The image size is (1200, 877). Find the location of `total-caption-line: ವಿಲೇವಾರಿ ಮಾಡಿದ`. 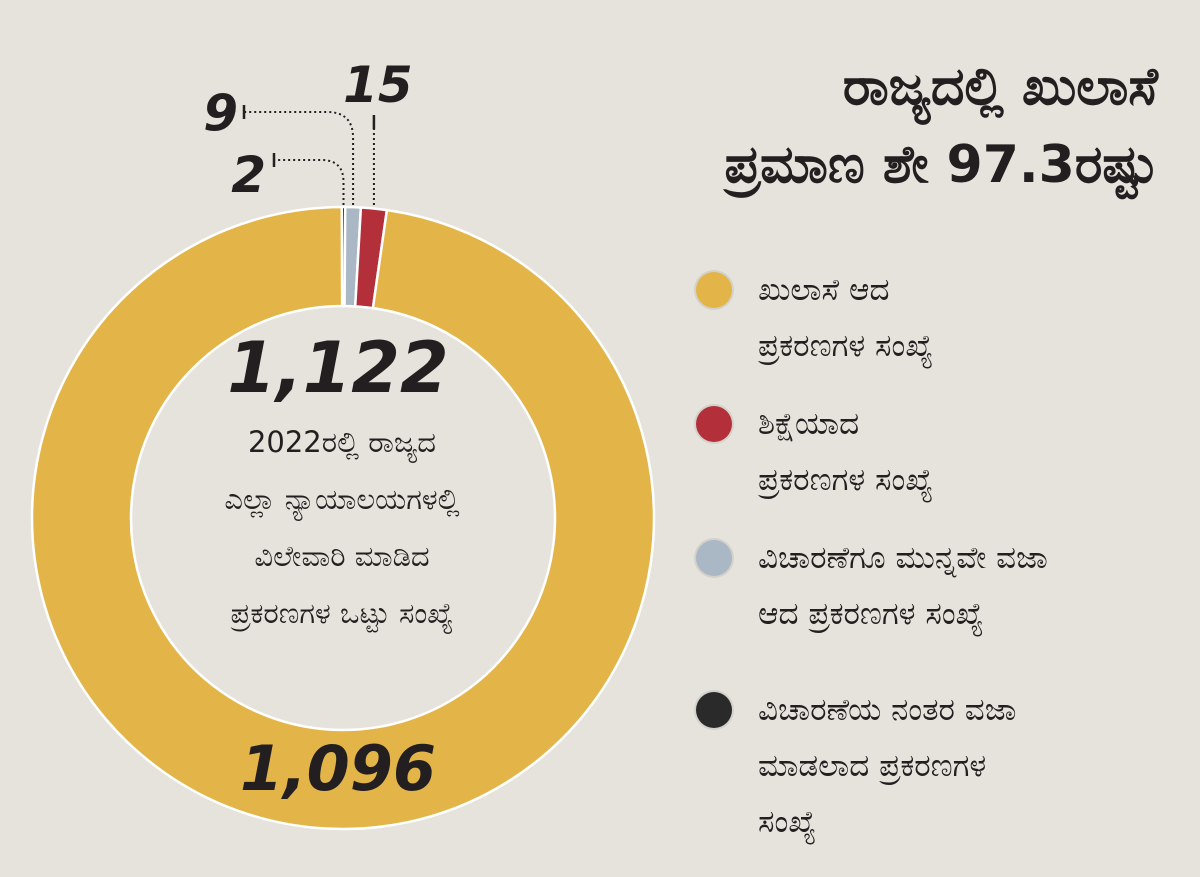

total-caption-line: ವಿಲೇವಾರಿ ಮಾಡಿದ is located at coordinates (341, 556).